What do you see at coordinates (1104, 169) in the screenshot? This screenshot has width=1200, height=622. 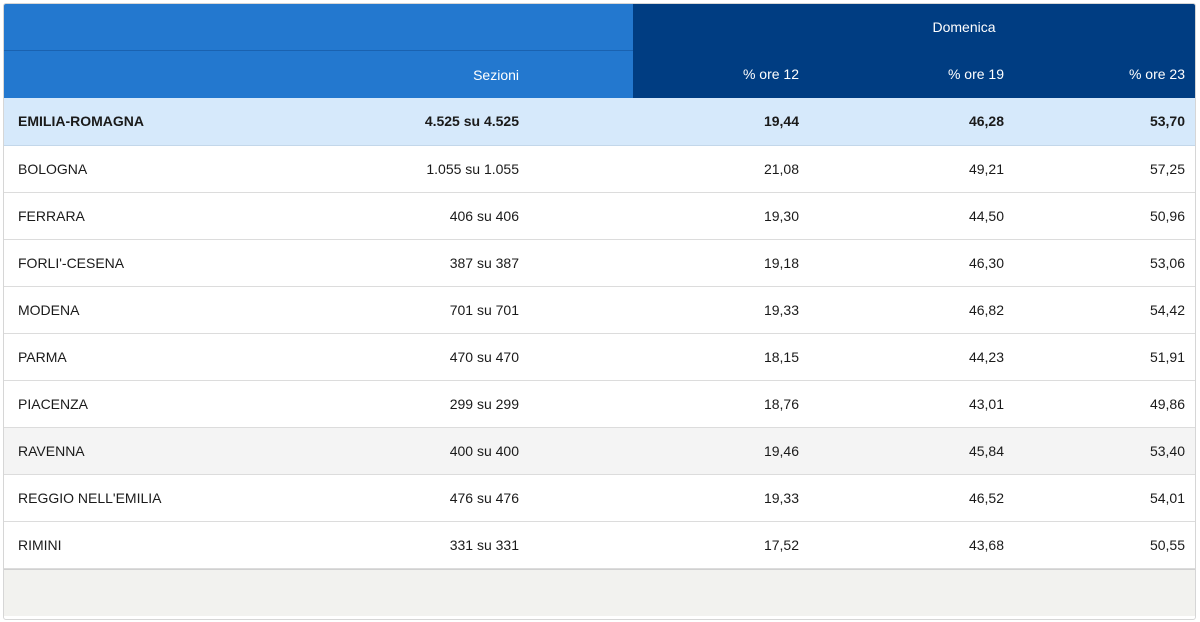 I see `row-ore-23: 57,25` at bounding box center [1104, 169].